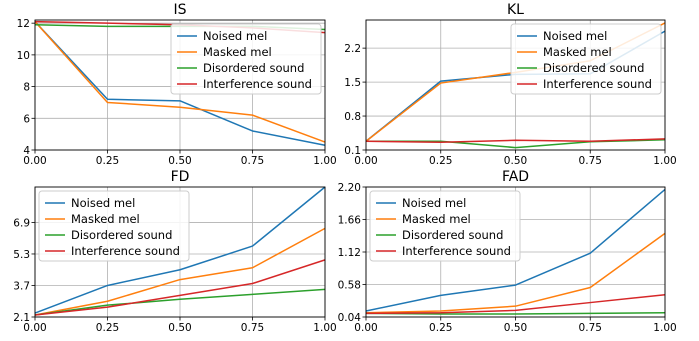  I want to click on y-tick-label: 1.66, so click(350, 221).